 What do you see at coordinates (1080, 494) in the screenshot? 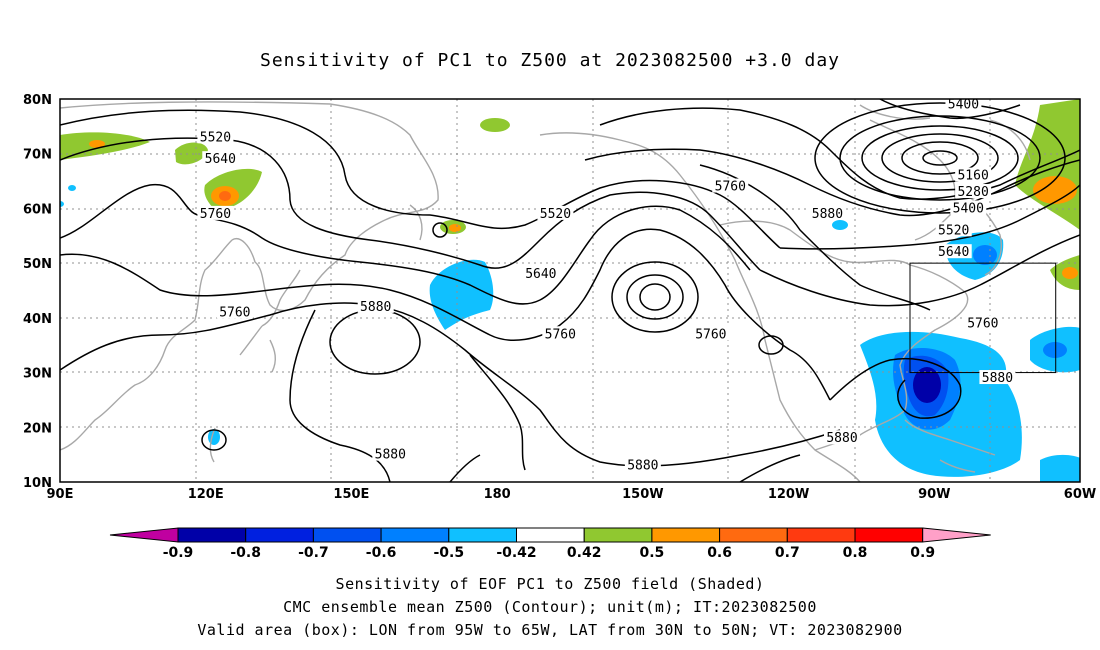
I see `lon-tick-label: 60W` at bounding box center [1080, 494].